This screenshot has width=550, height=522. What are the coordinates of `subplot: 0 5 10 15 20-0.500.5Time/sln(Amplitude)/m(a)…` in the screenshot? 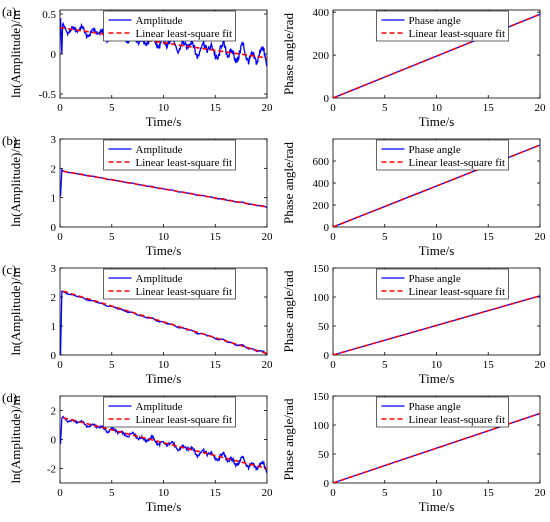 It's located at (137, 66).